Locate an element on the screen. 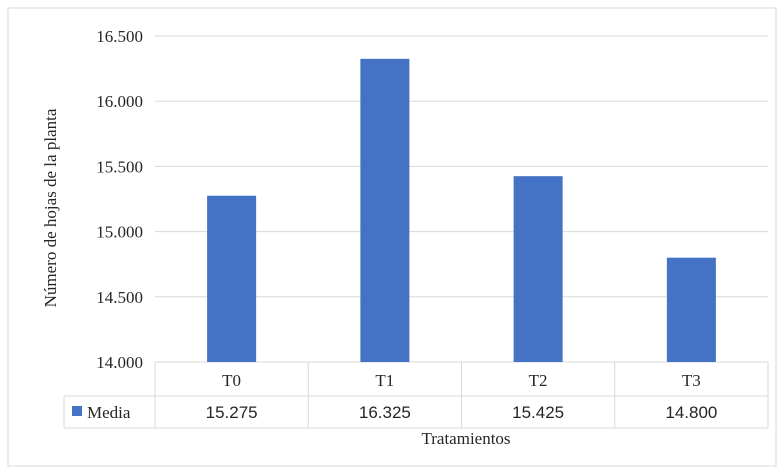  data-table: T0 T1 T2 T3 Media 15.275 16.325 15.425 14.800 is located at coordinates (416, 395).